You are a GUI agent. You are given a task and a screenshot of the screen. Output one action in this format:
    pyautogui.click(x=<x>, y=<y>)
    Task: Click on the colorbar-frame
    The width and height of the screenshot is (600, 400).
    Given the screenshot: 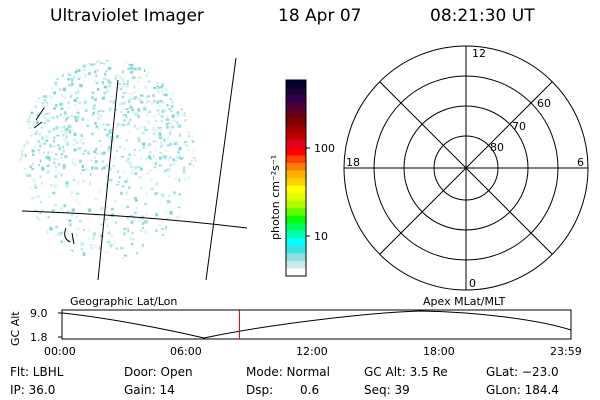 What is the action you would take?
    pyautogui.click(x=296, y=178)
    